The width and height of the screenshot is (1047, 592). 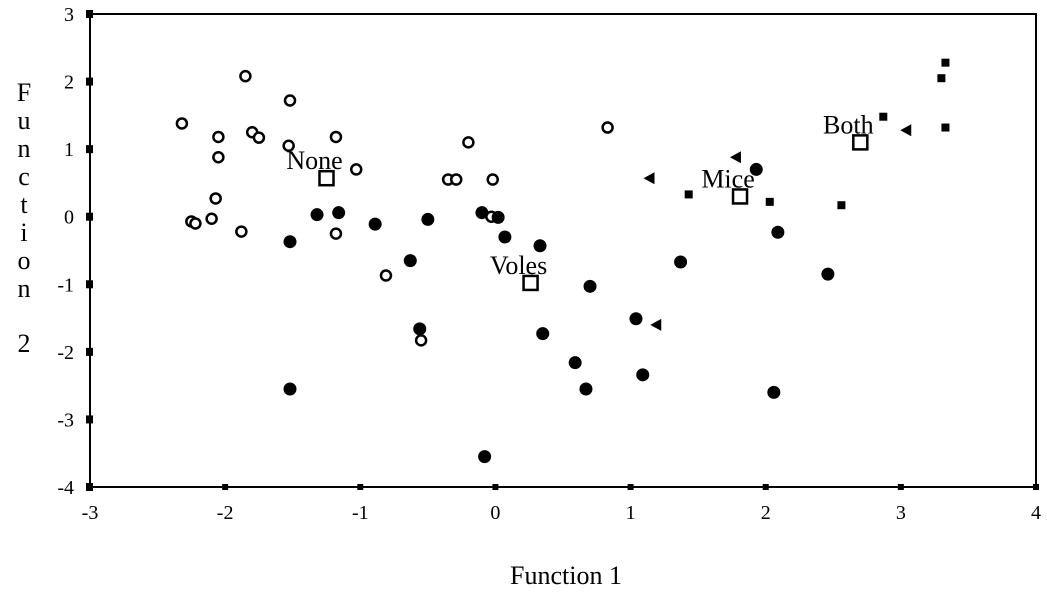 I want to click on y-tick-label: -2, so click(x=65, y=353).